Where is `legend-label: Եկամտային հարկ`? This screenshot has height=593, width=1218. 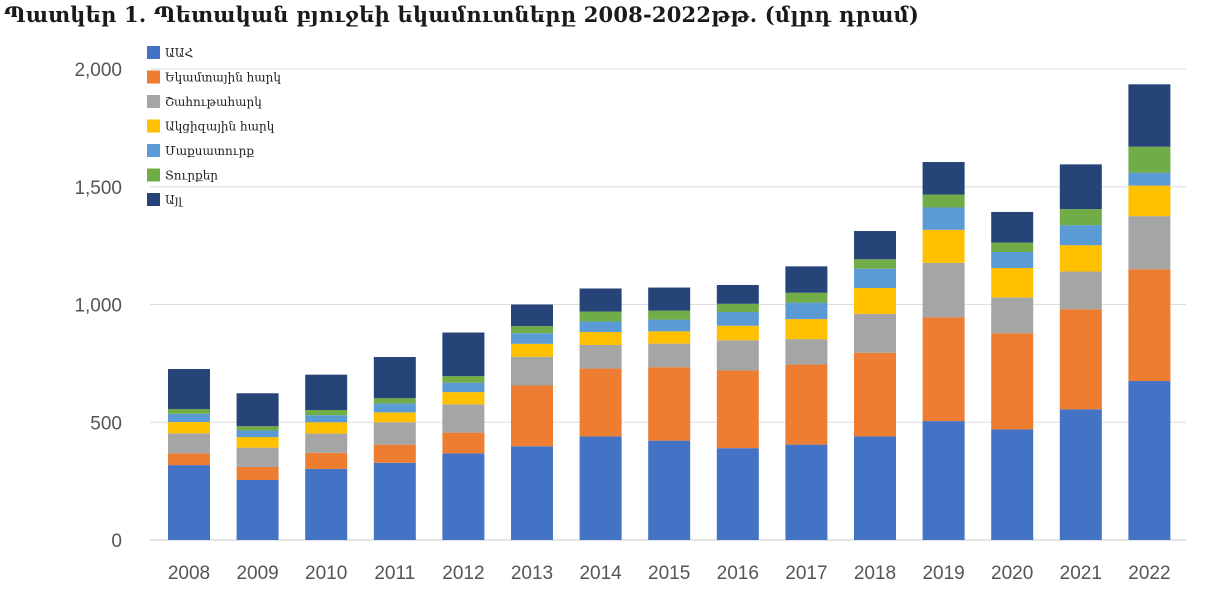
legend-label: Եկամտային հարկ is located at coordinates (223, 78).